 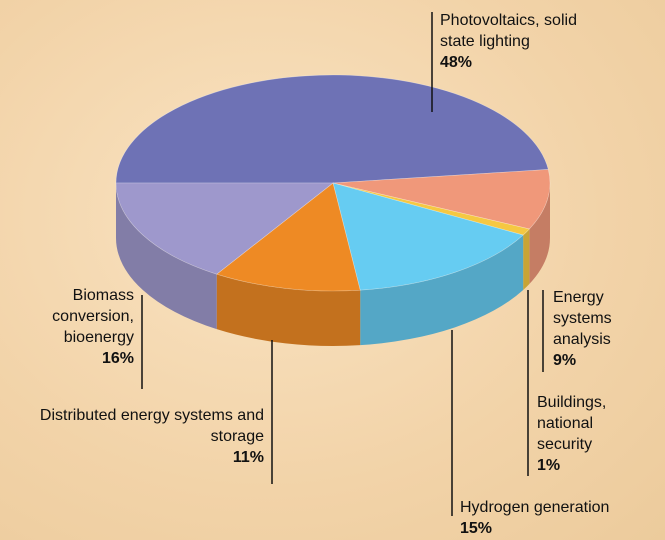 What do you see at coordinates (456, 62) in the screenshot?
I see `value-label: 48%` at bounding box center [456, 62].